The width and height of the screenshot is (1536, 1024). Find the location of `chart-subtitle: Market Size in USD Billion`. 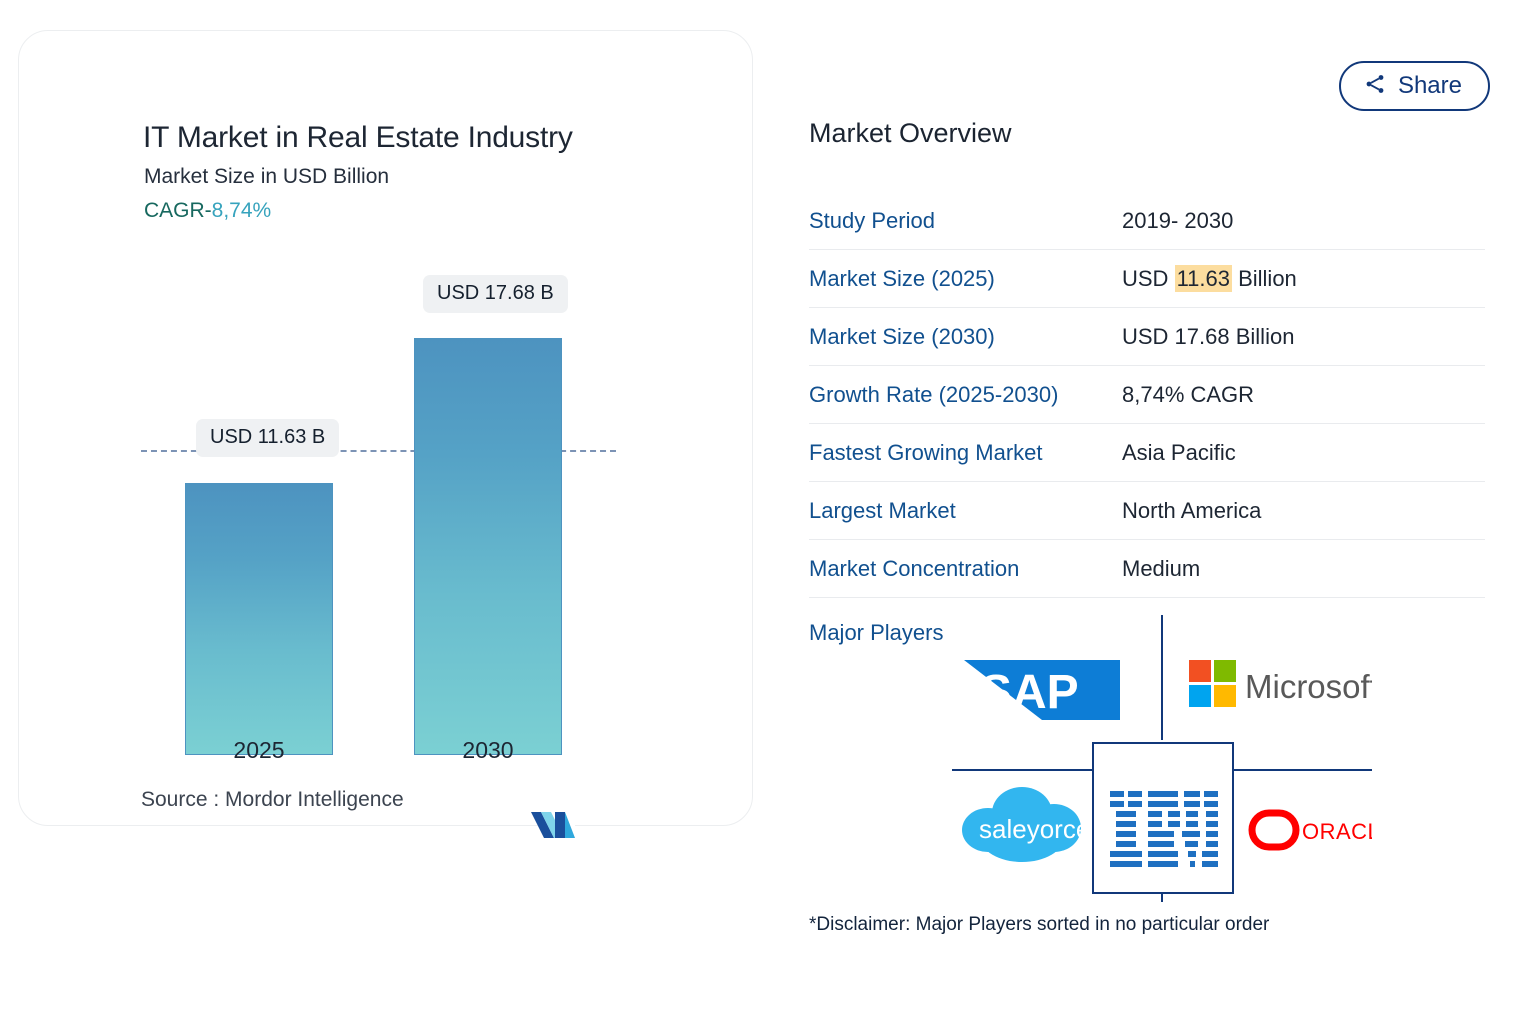

chart-subtitle: Market Size in USD Billion is located at coordinates (267, 176).